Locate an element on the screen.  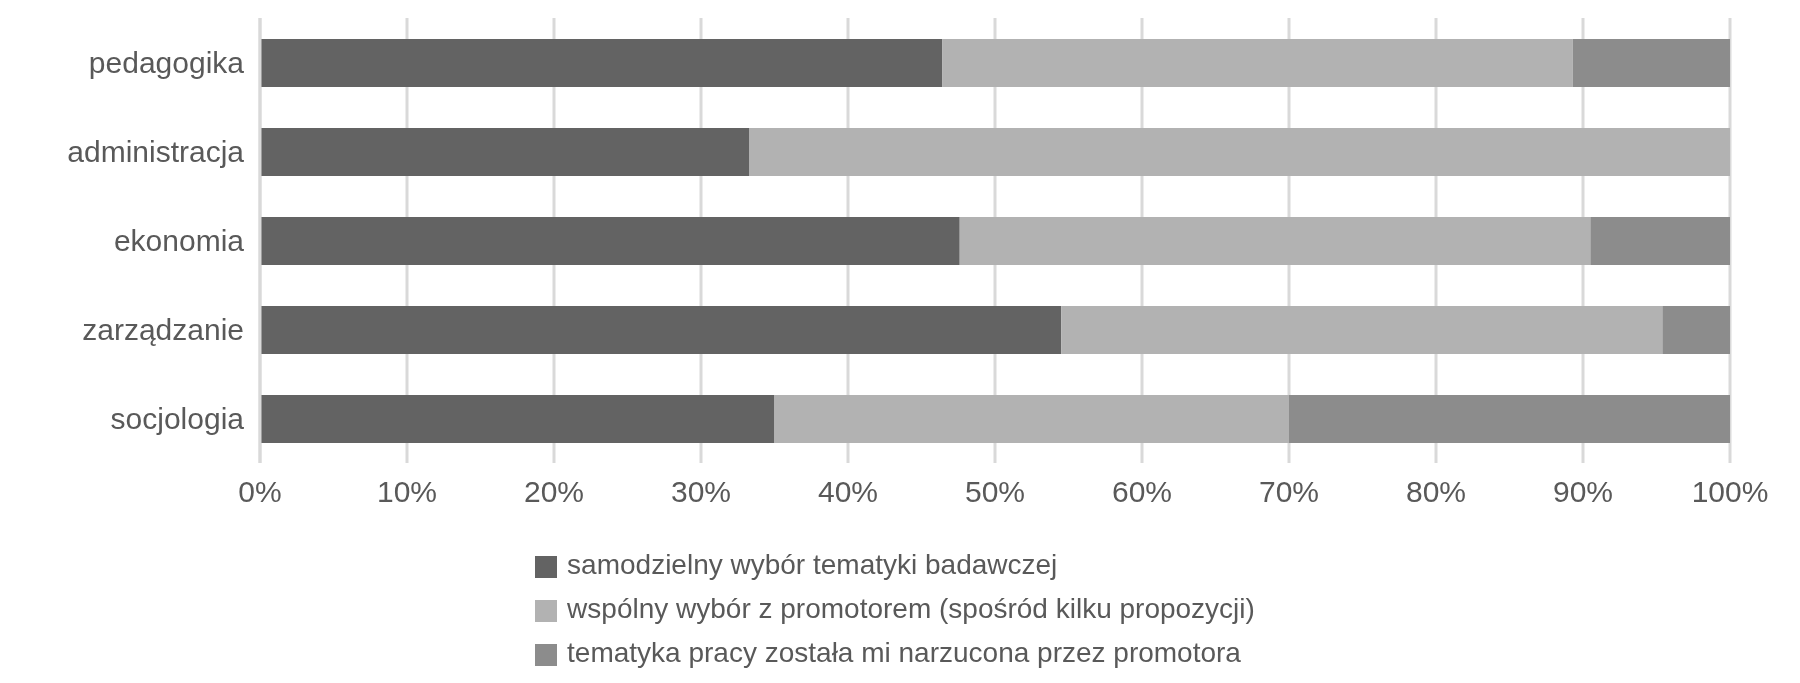
x-tick-label: 50% is located at coordinates (995, 492).